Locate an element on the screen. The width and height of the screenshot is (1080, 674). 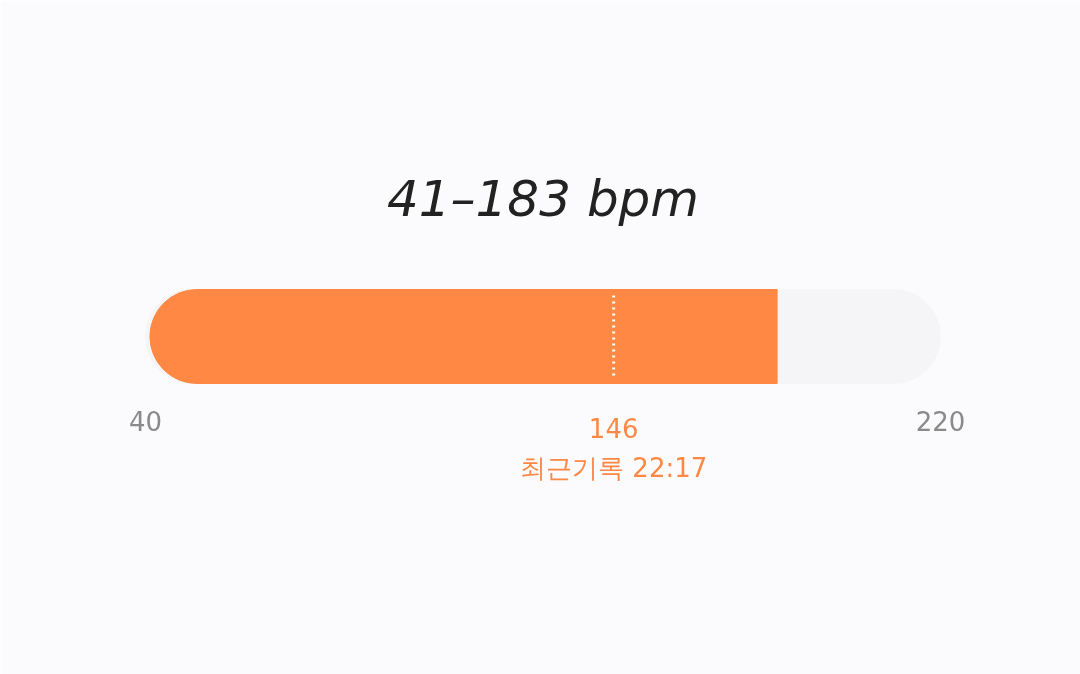
x-tick-label: 40 is located at coordinates (145, 421).